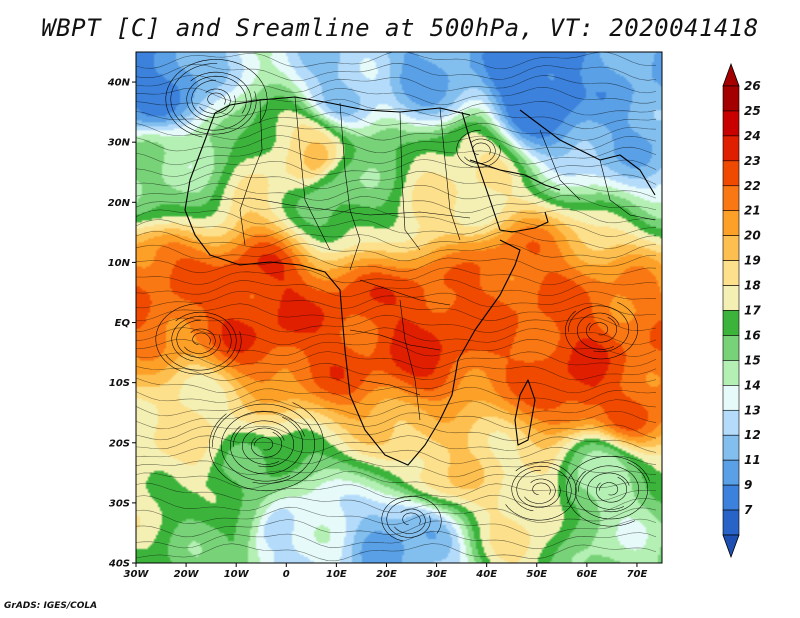 This screenshot has height=618, width=800. Describe the element at coordinates (752, 111) in the screenshot. I see `colorbar-label: 25` at that location.